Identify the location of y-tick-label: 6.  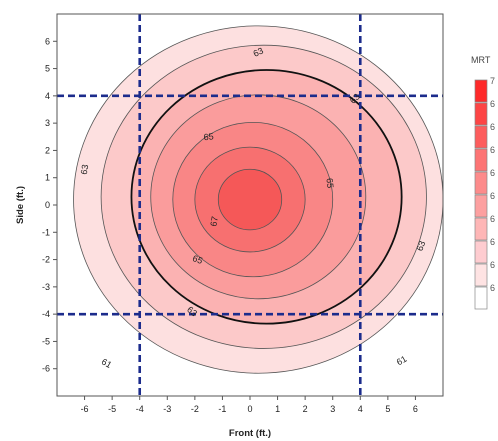
(47, 41).